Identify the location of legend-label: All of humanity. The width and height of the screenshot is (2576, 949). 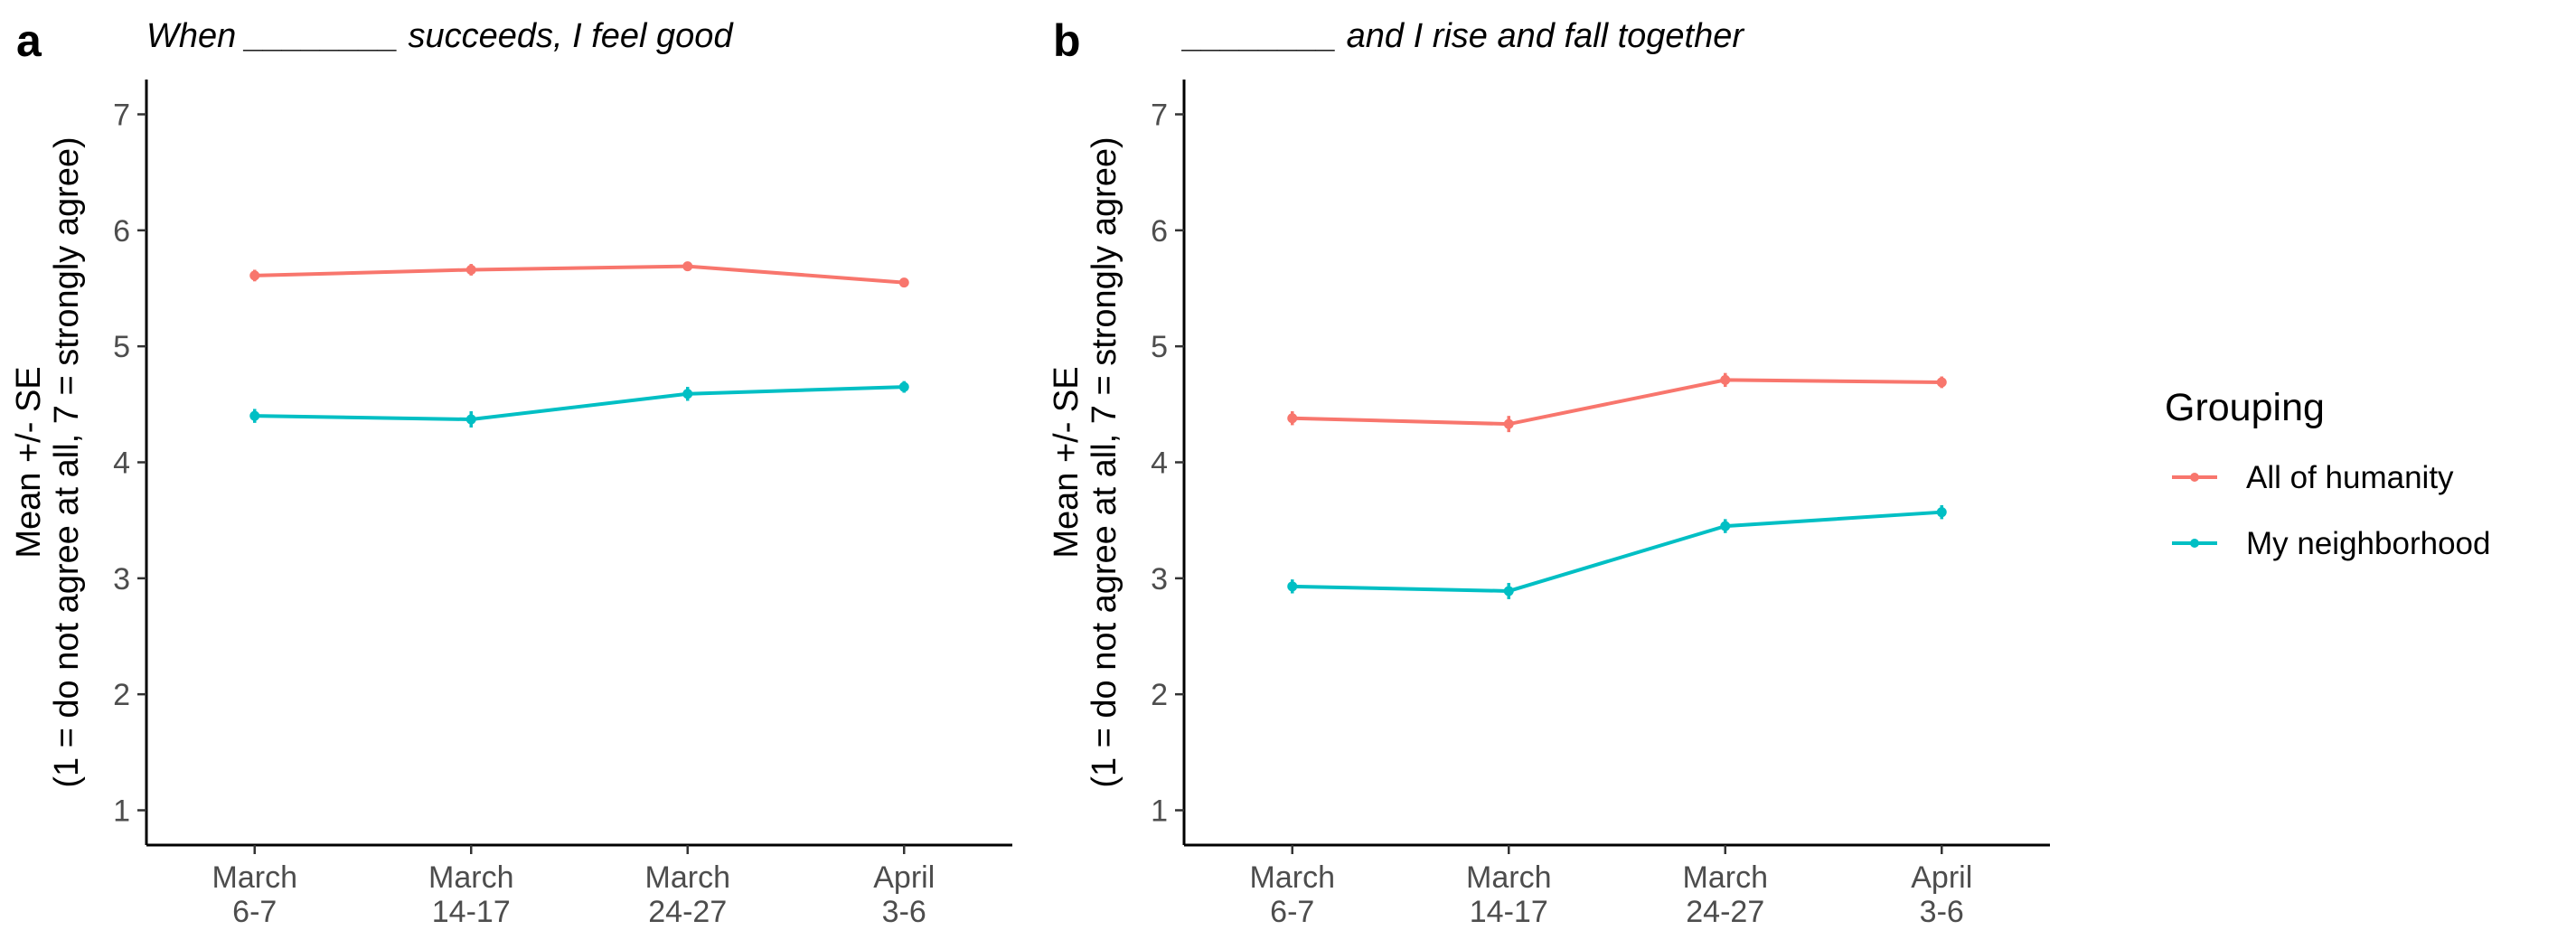
(2350, 478).